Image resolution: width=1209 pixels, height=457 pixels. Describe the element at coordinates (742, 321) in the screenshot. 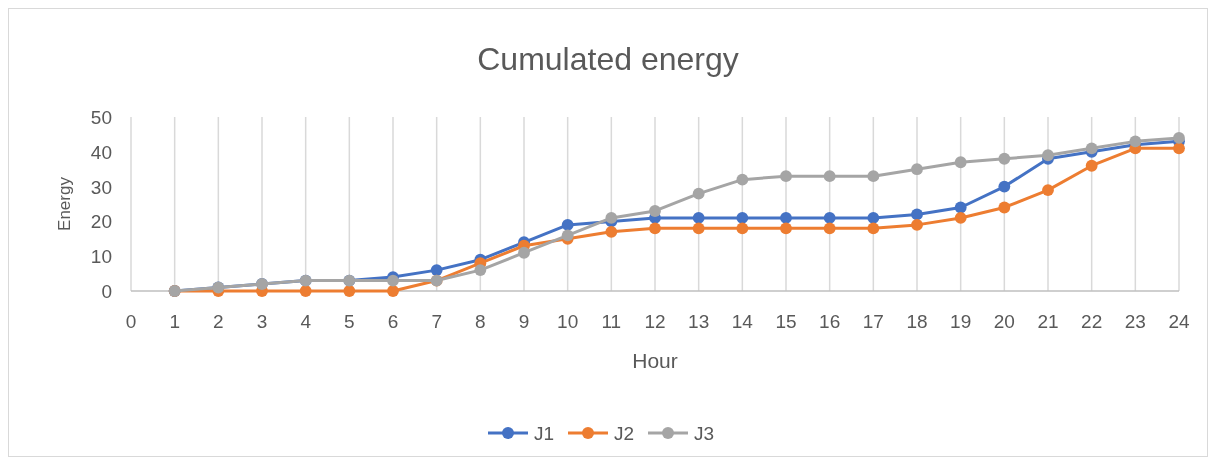

I see `x-tick-label: 14` at that location.